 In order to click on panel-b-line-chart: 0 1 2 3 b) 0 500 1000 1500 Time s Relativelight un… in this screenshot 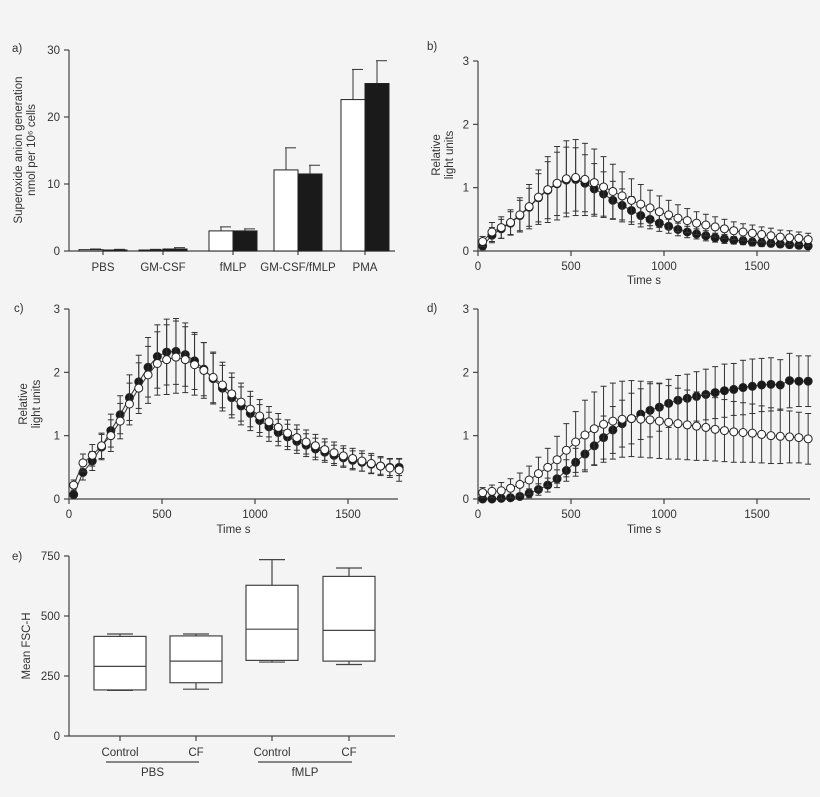, I will do `click(620, 164)`.